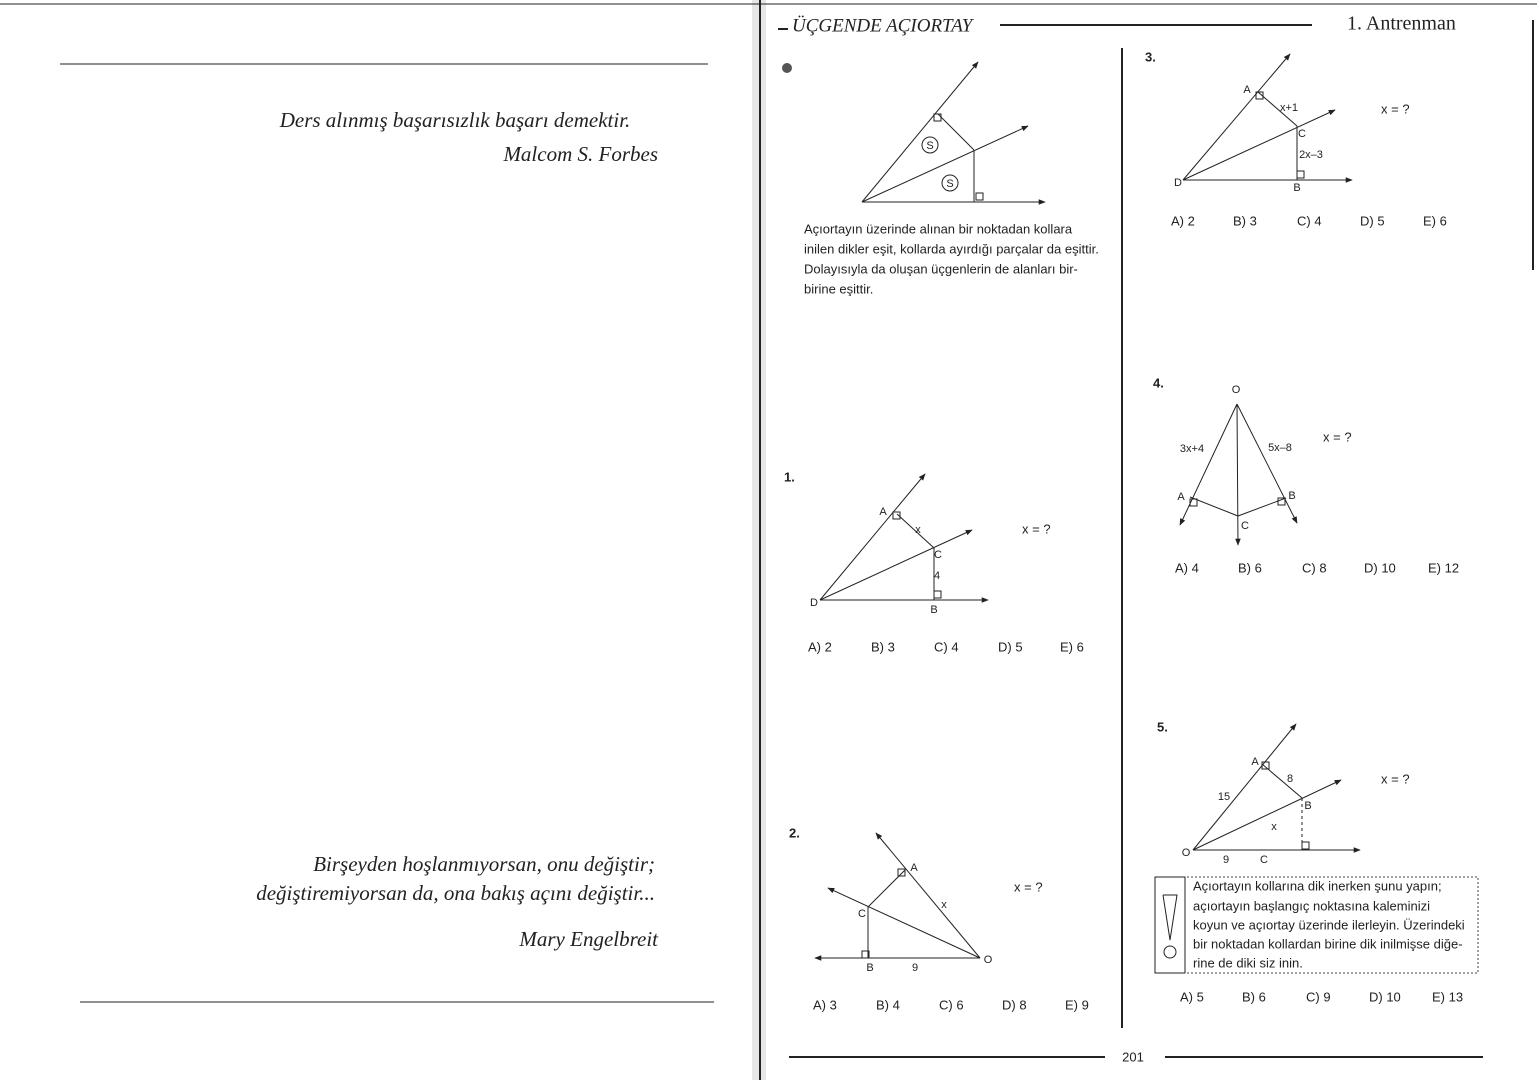 The height and width of the screenshot is (1080, 1537). Describe the element at coordinates (1314, 567) in the screenshot. I see `choice: C) 8` at that location.